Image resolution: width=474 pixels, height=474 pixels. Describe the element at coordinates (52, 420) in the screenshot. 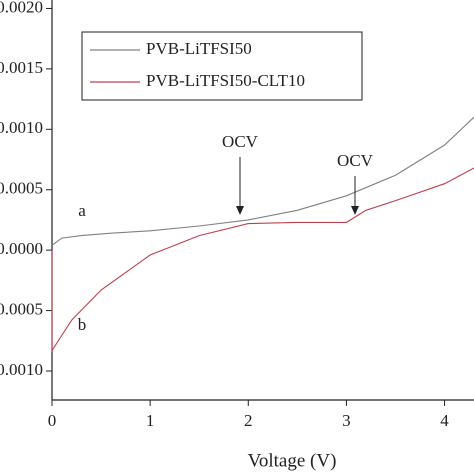

I see `x-tick-label: 0` at that location.